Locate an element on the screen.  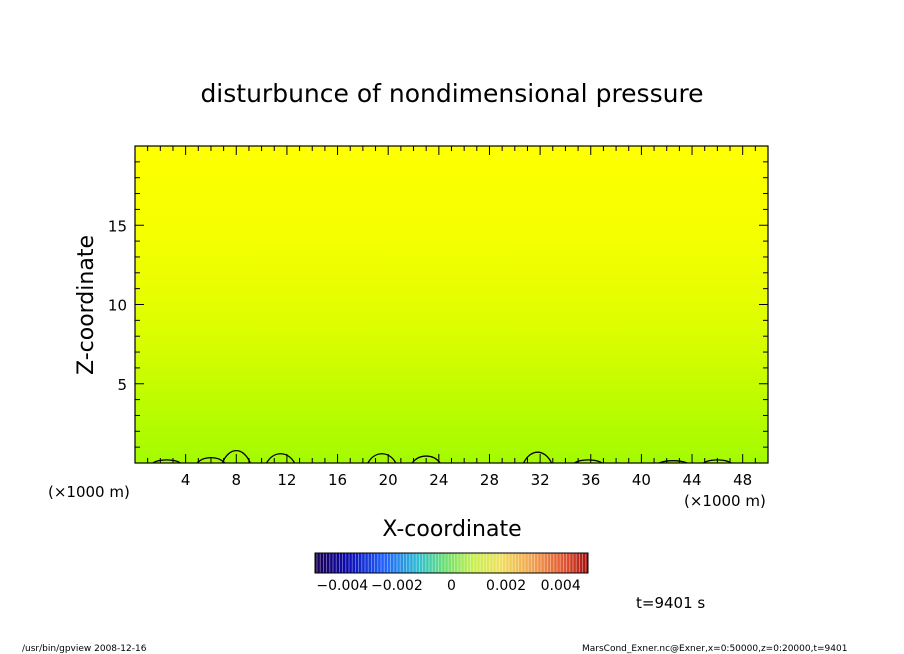
x-axis-label: X-coordinate is located at coordinates (451, 529).